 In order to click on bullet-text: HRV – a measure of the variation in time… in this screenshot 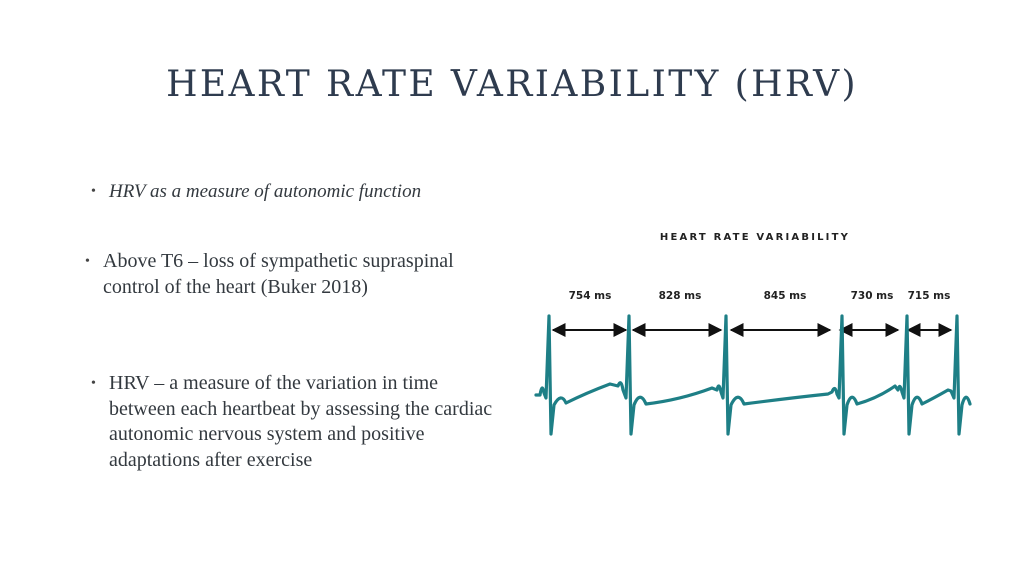, I will do `click(301, 421)`.